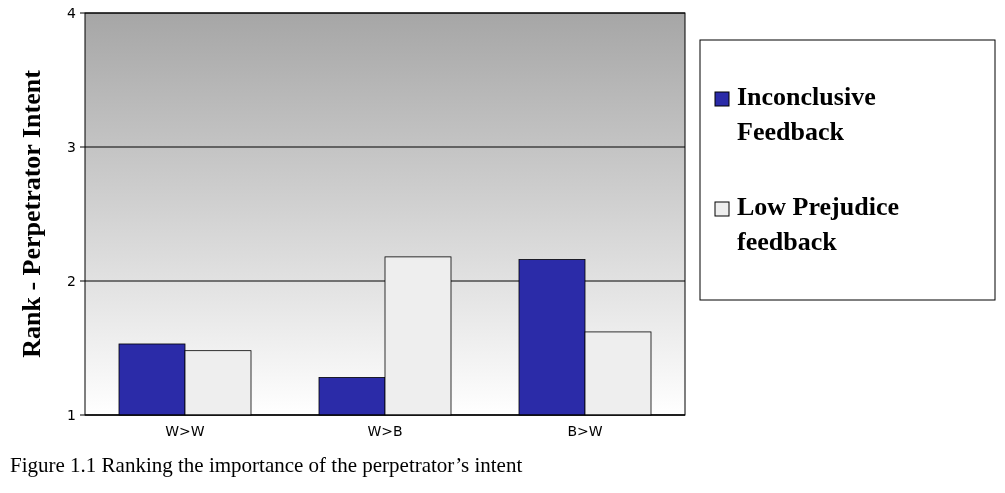 The image size is (1005, 493). I want to click on y-tick-label: 2, so click(71, 280).